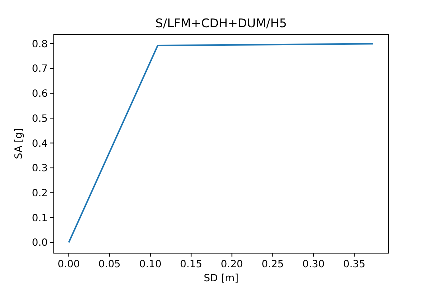  Describe the element at coordinates (221, 278) in the screenshot. I see `x-axis-title: SD [m]` at that location.